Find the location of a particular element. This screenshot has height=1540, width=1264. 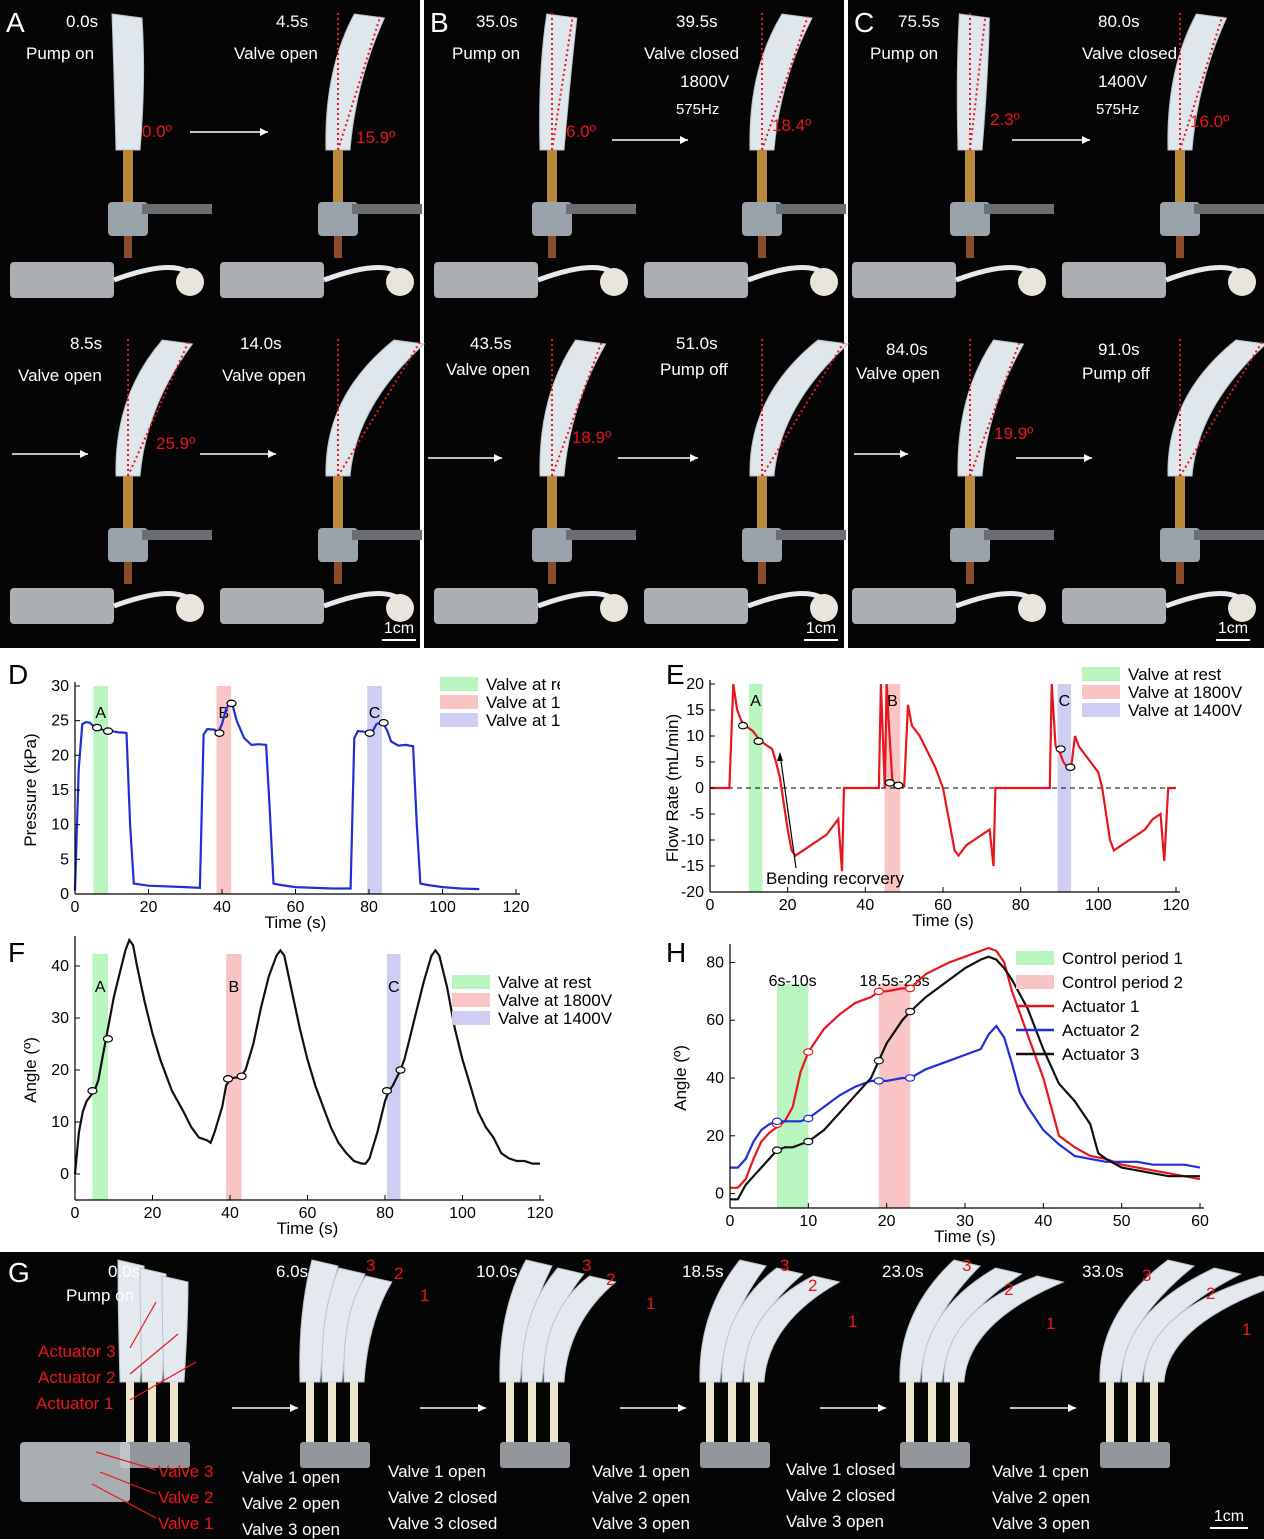

state-label: Pump off is located at coordinates (1116, 373).